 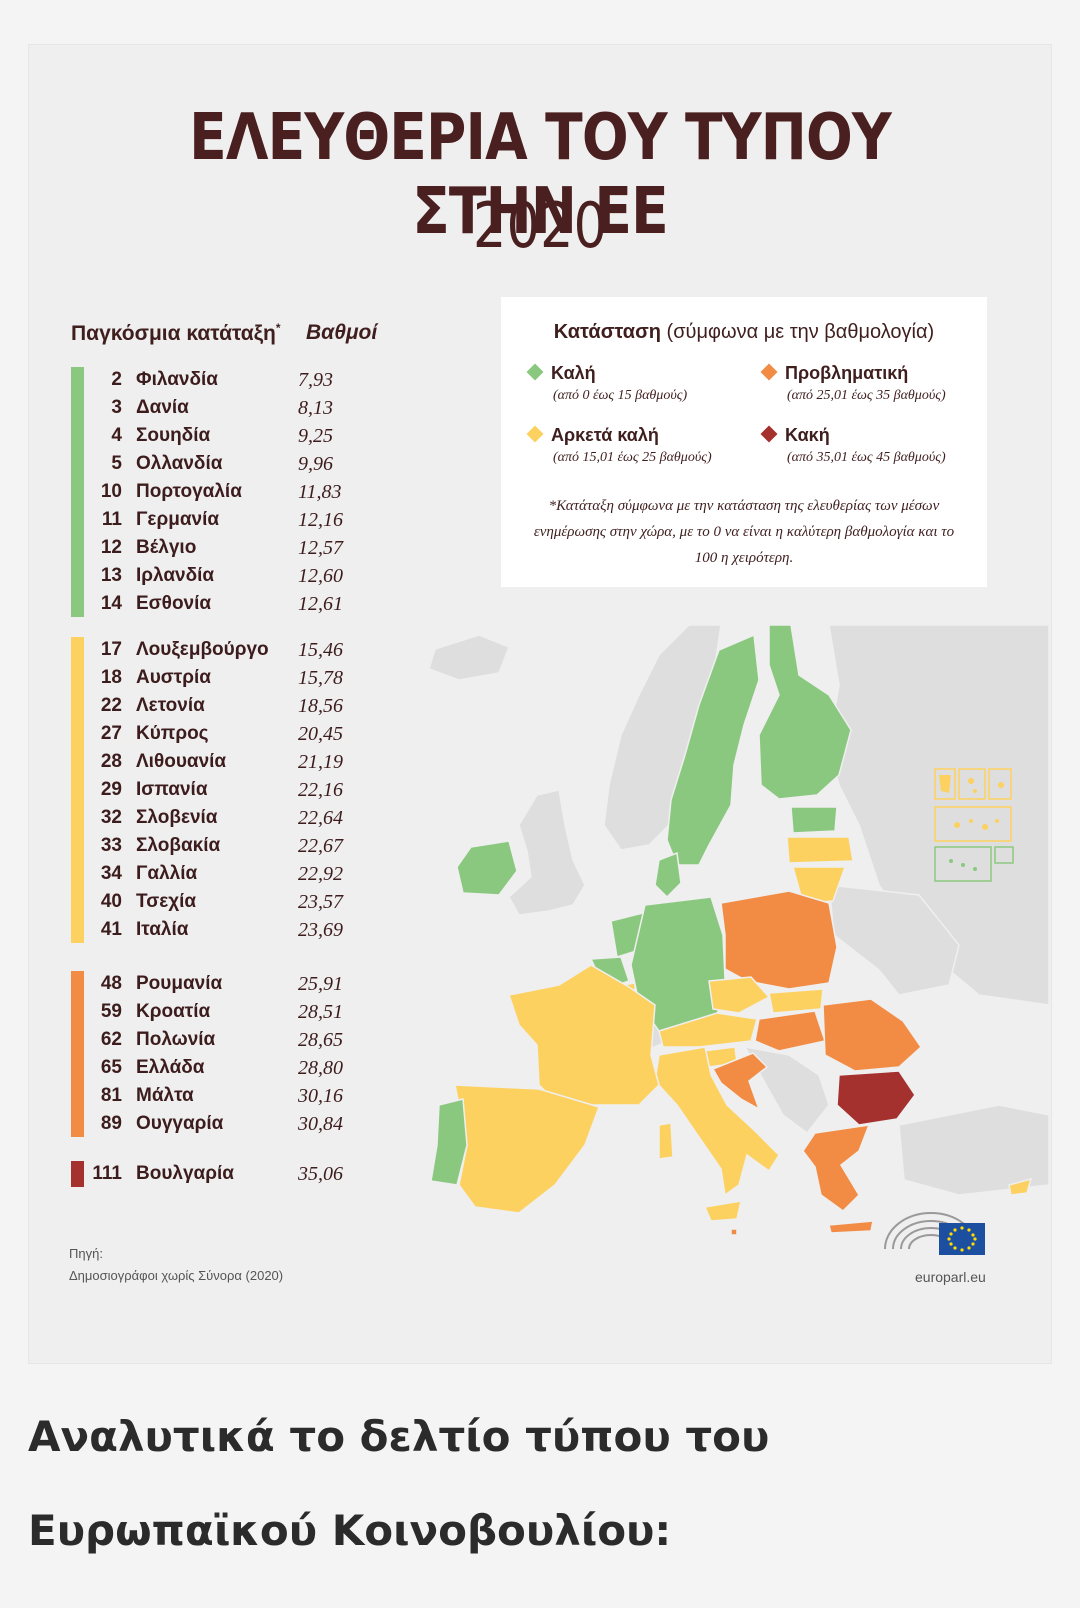 What do you see at coordinates (535, 372) in the screenshot?
I see `green-diamond-icon` at bounding box center [535, 372].